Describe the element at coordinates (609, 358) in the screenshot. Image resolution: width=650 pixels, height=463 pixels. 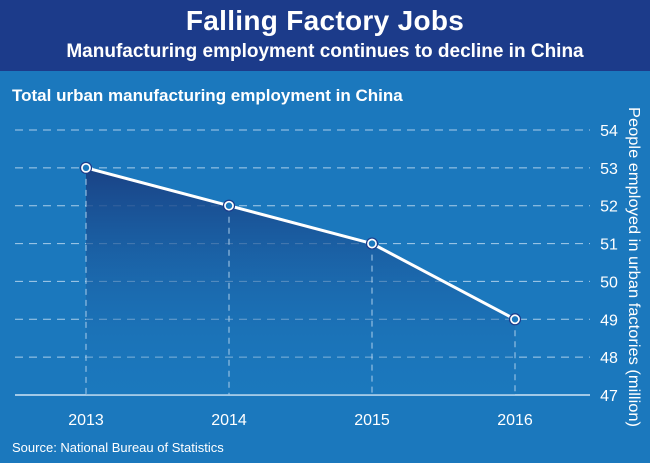
I see `y-tick-label: 48` at that location.